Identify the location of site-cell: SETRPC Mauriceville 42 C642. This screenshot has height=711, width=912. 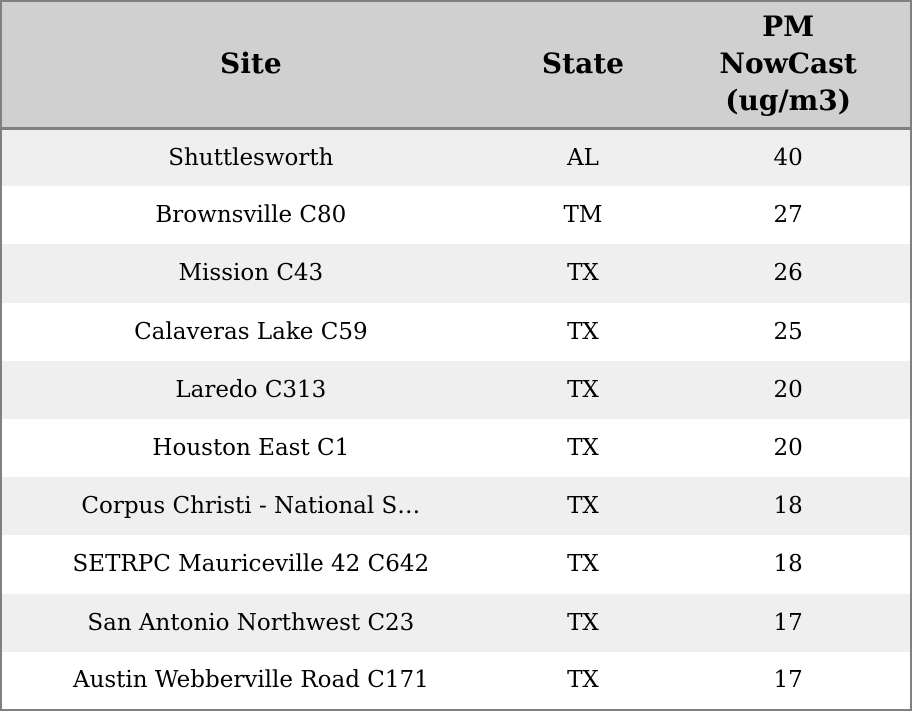
(251, 564).